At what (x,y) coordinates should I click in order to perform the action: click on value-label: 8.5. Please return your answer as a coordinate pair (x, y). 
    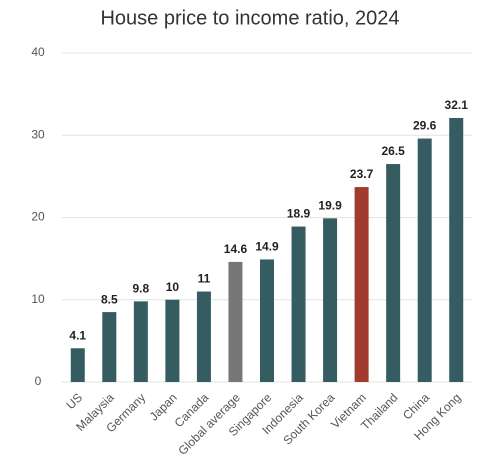
    Looking at the image, I should click on (109, 299).